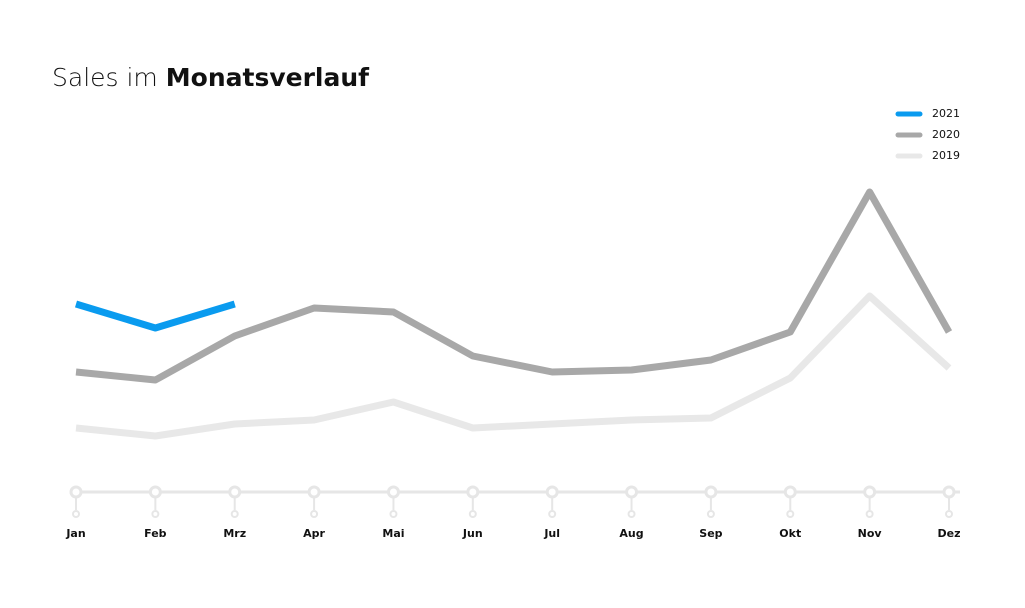 This screenshot has height=608, width=1025. I want to click on title-bold: Monatsverlauf, so click(268, 77).